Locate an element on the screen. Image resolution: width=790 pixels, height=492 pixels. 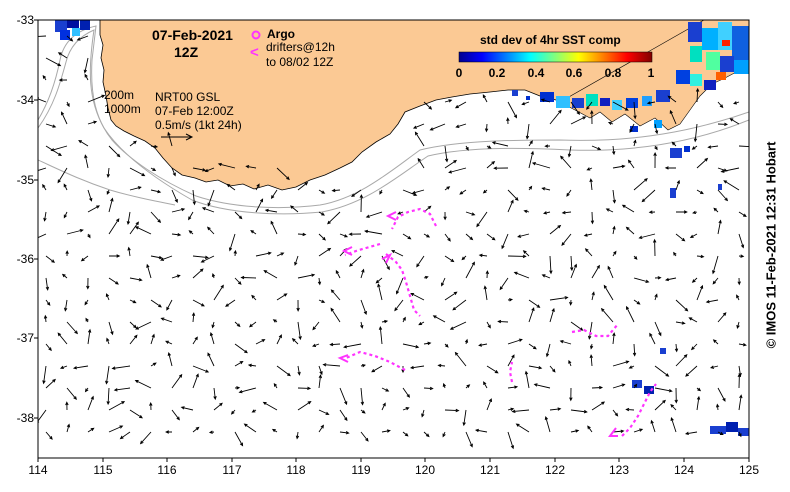
lon-tick: 116 is located at coordinates (167, 470).